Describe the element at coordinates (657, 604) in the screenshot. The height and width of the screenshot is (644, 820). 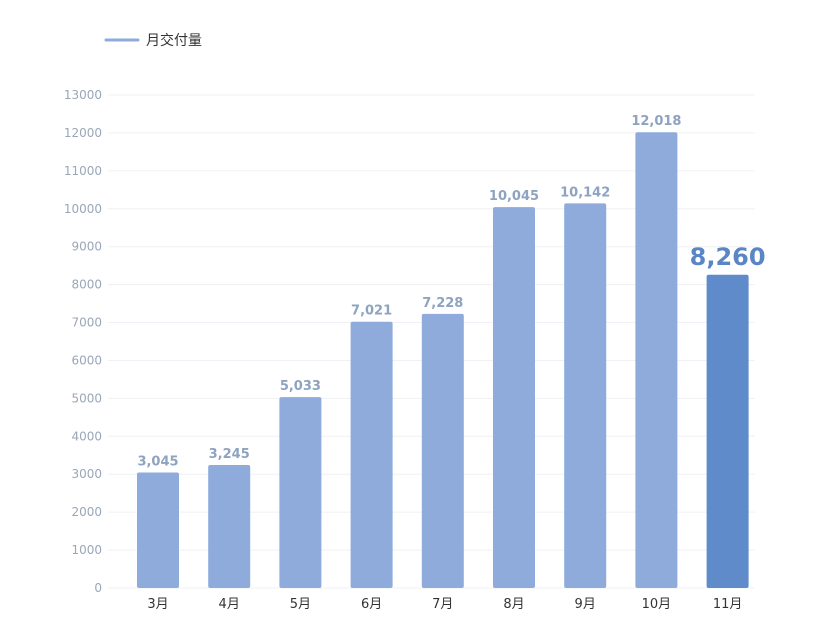
I see `x-tick-label: 10月` at that location.